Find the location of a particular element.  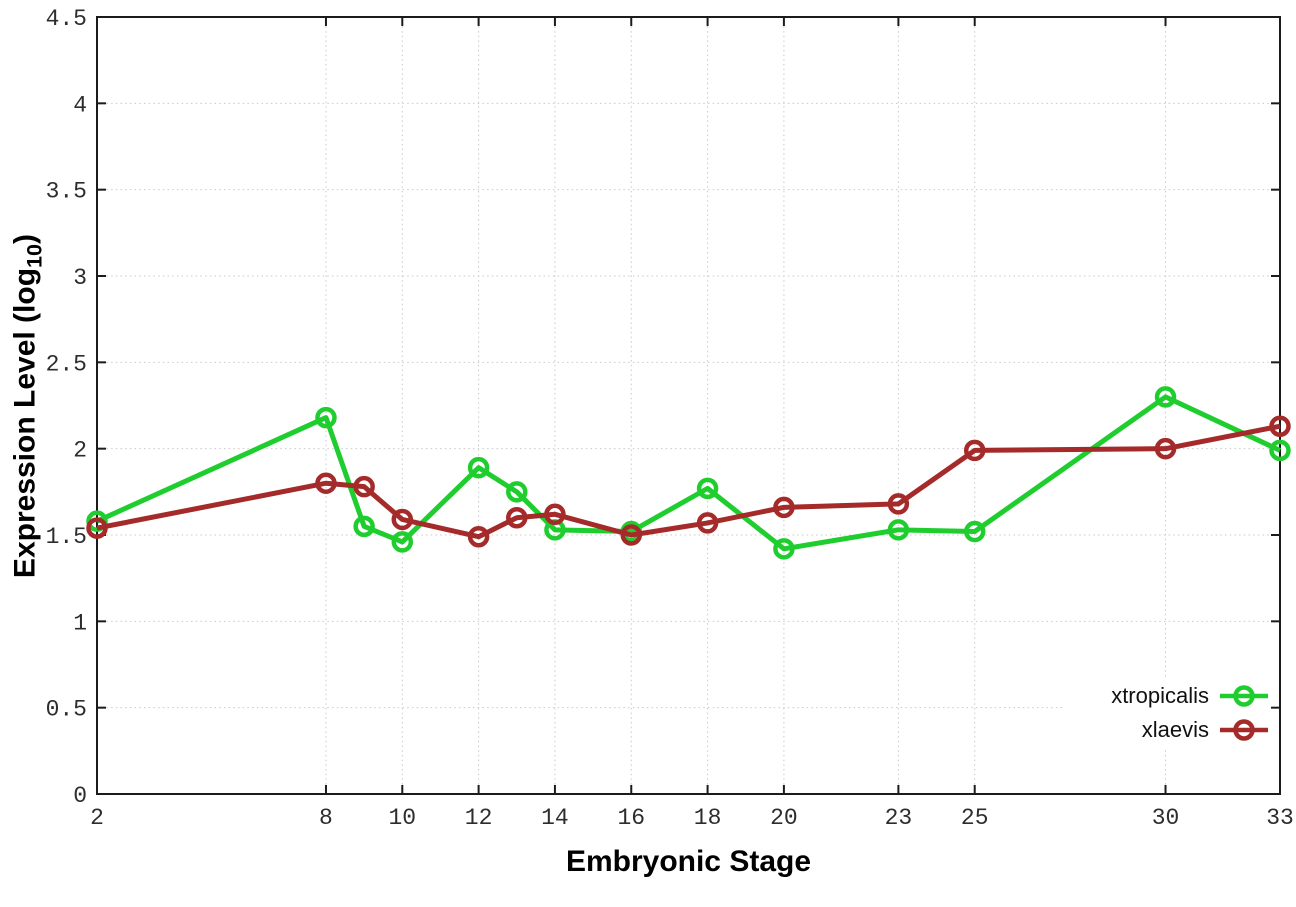

x-tick-label: 8 is located at coordinates (326, 818).